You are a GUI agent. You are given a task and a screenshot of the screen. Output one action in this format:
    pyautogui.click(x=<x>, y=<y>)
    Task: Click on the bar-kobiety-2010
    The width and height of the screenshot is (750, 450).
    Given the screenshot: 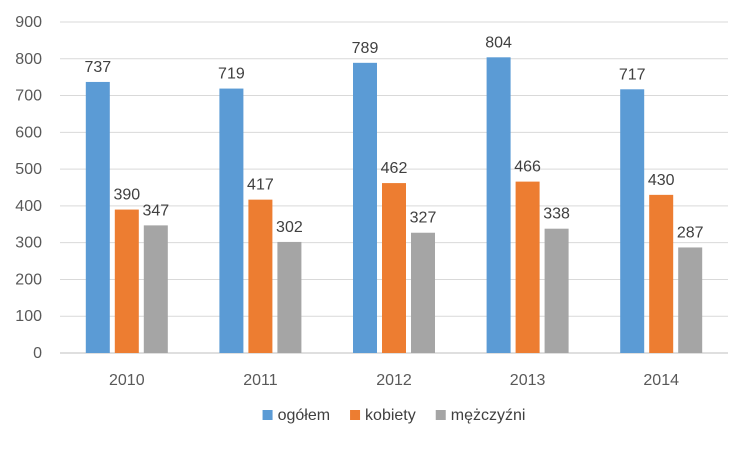 What is the action you would take?
    pyautogui.click(x=126, y=281)
    